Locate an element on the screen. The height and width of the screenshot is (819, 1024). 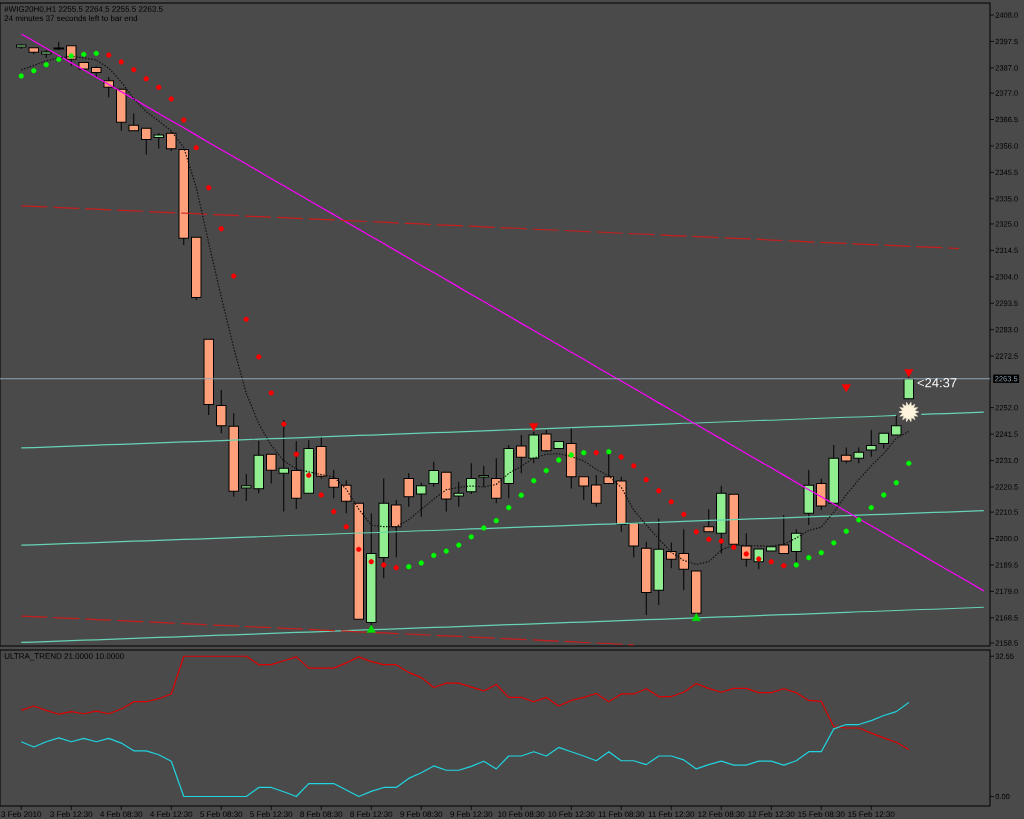
annotation: <24:37 is located at coordinates (937, 383).